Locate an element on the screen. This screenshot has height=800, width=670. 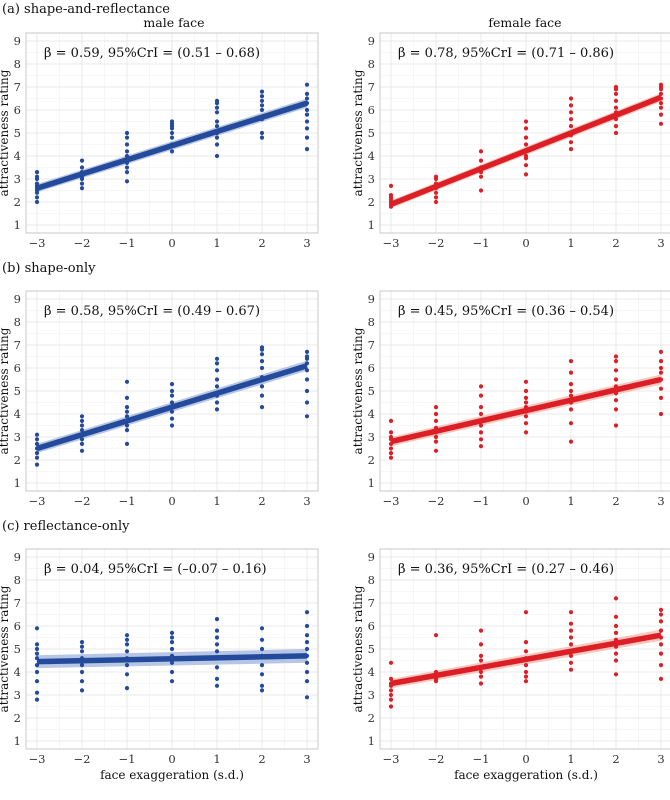
regression-line is located at coordinates (172, 407).